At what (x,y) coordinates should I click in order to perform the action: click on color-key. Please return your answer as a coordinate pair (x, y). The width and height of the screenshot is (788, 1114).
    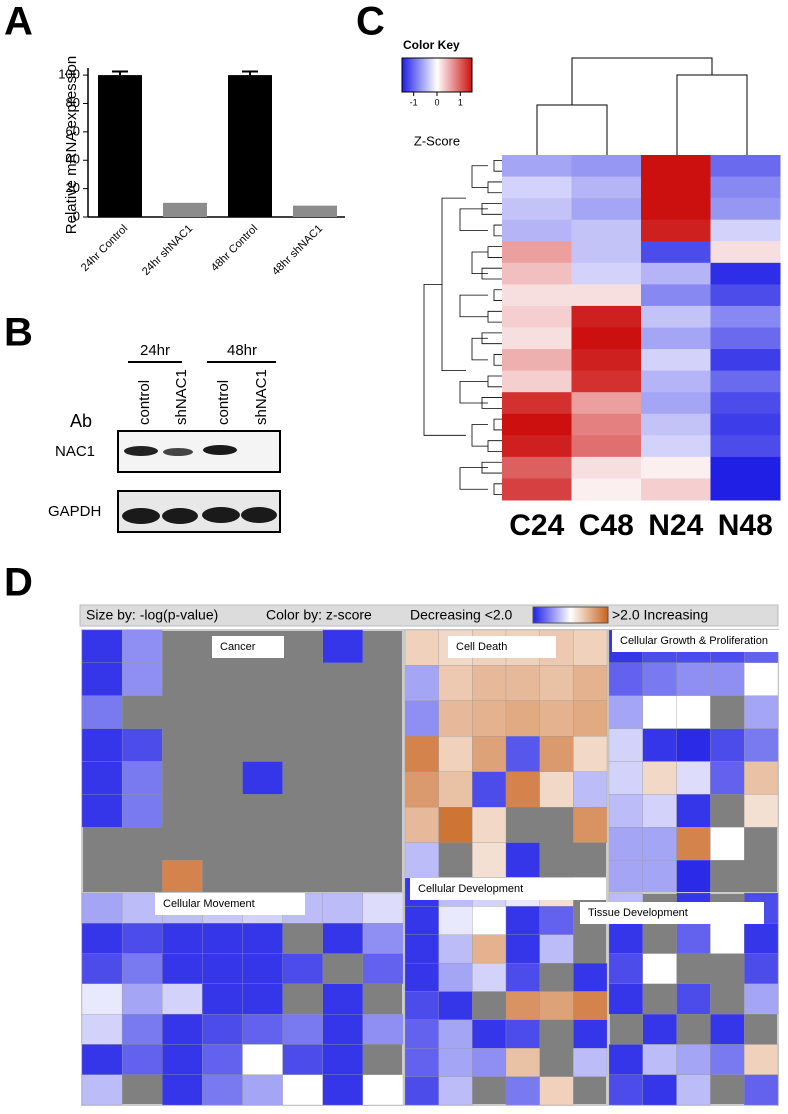
    Looking at the image, I should click on (437, 75).